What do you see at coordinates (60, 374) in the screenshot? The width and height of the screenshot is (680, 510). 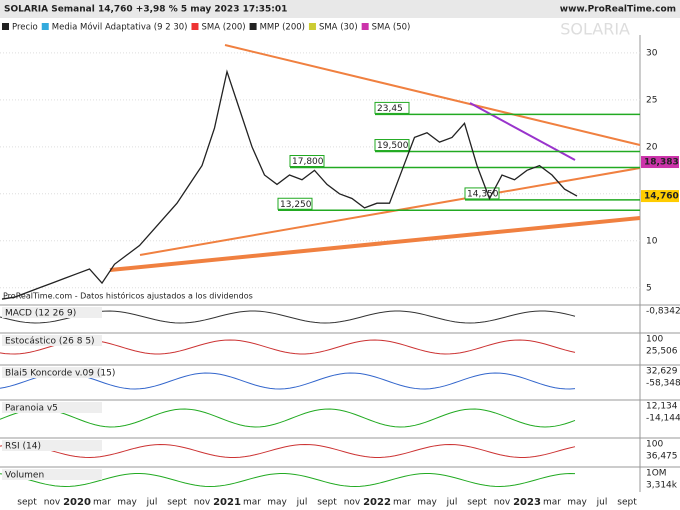 I see `panel-name: Blai5 Koncorde v.09 (15)` at bounding box center [60, 374].